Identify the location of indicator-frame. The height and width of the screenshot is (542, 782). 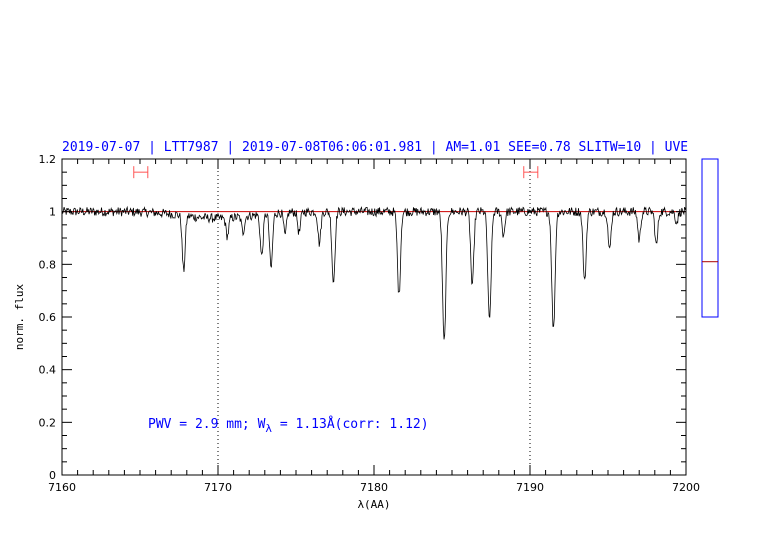
(710, 238).